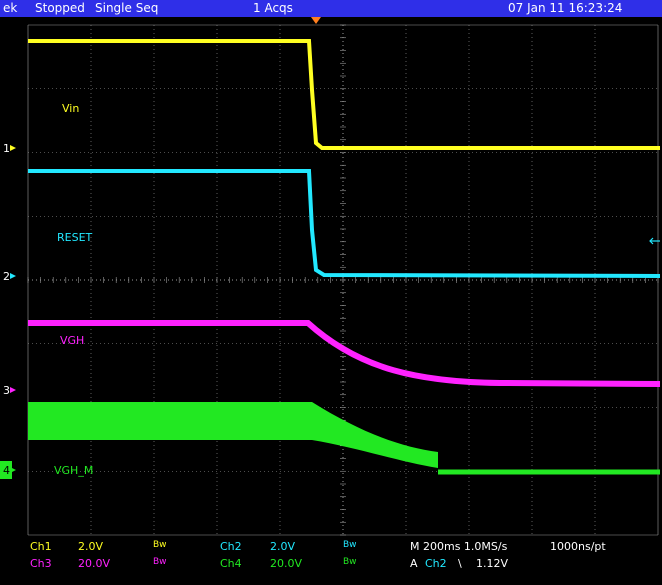 The height and width of the screenshot is (585, 662). What do you see at coordinates (10, 8) in the screenshot?
I see `brand-label: ek` at bounding box center [10, 8].